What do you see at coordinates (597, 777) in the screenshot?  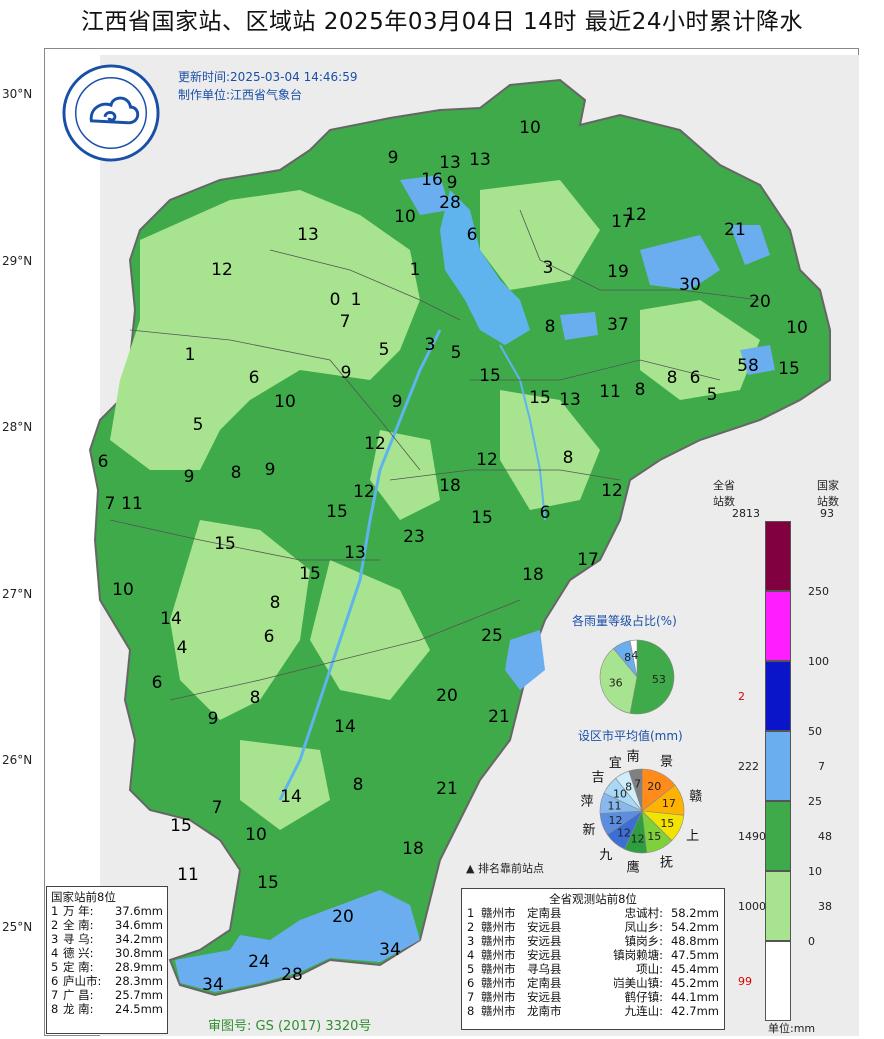 I see `pie-city-label: 吉` at bounding box center [597, 777].